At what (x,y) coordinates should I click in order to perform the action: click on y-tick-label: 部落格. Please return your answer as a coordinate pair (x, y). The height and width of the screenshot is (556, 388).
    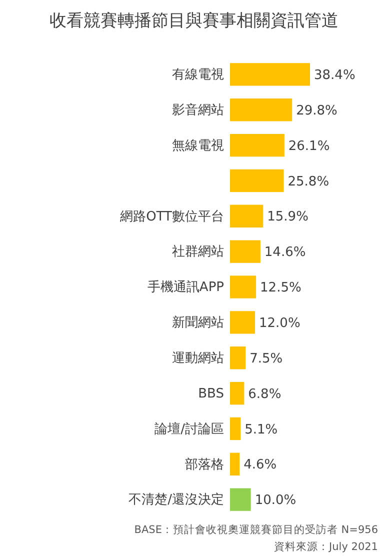
    Looking at the image, I should click on (204, 464).